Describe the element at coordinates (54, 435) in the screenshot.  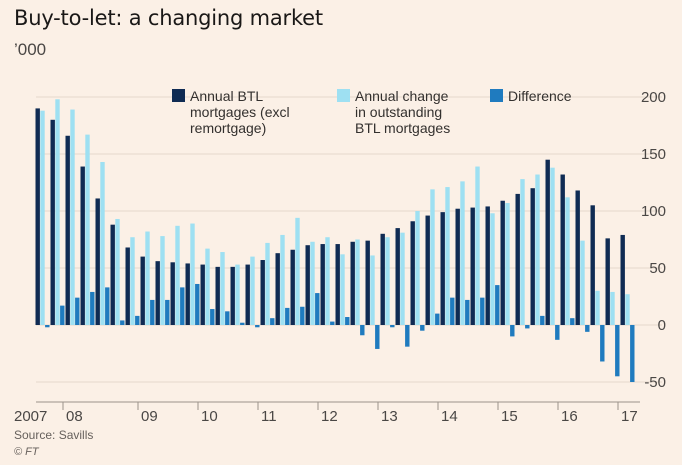
I see `source-note: Source: Savills` at that location.